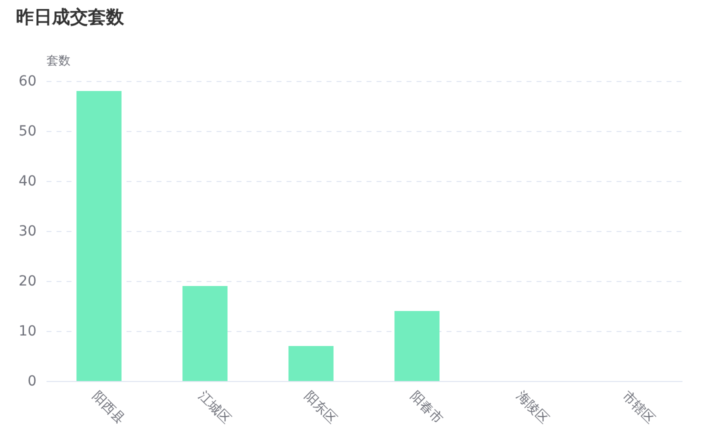 Image resolution: width=707 pixels, height=444 pixels. Describe the element at coordinates (214, 407) in the screenshot. I see `x-tick-label: 江城区` at that location.